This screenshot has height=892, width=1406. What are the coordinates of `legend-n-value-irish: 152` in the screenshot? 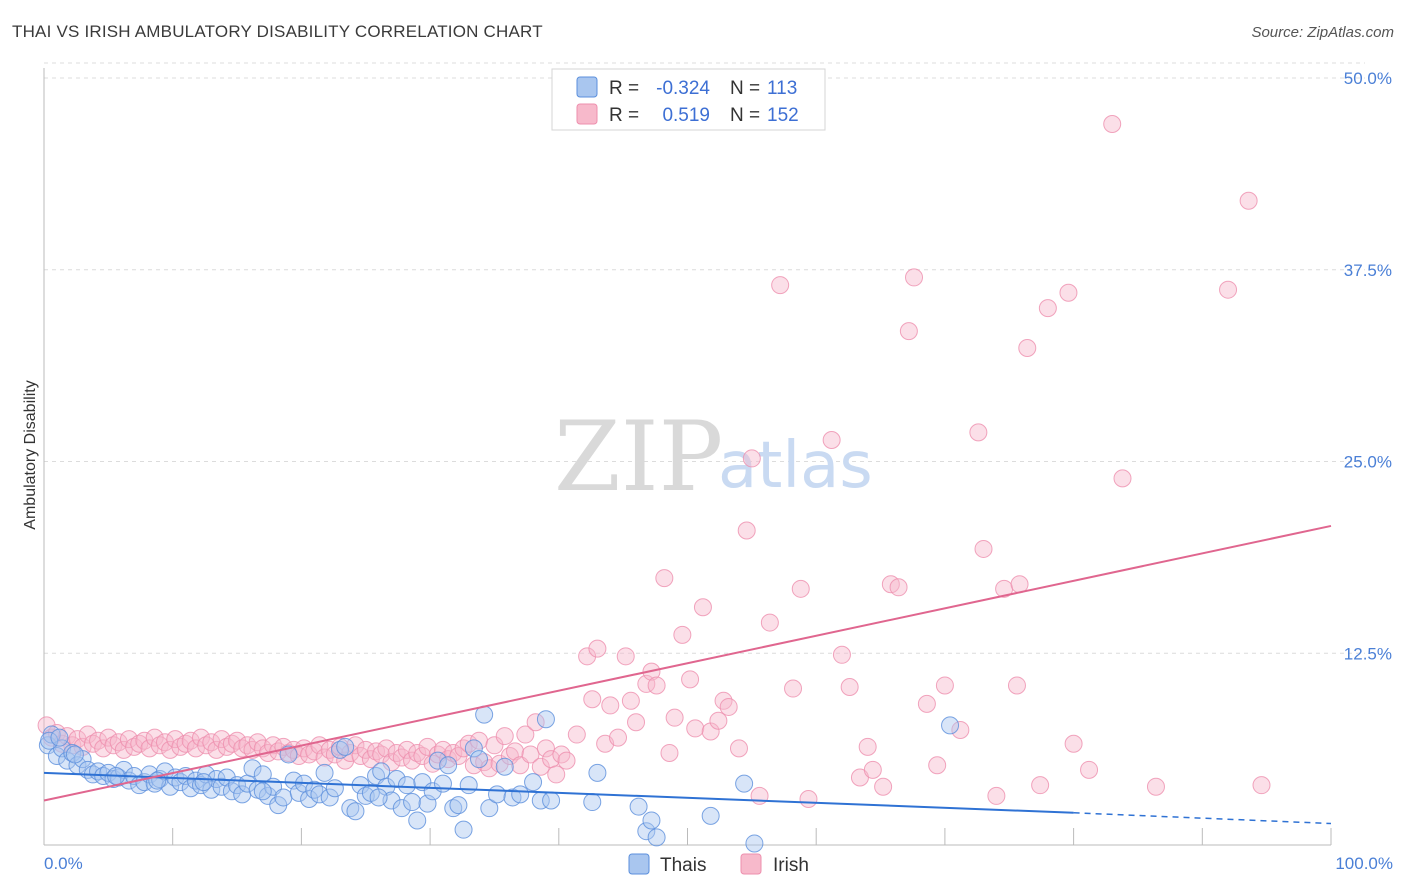 It's located at (783, 115).